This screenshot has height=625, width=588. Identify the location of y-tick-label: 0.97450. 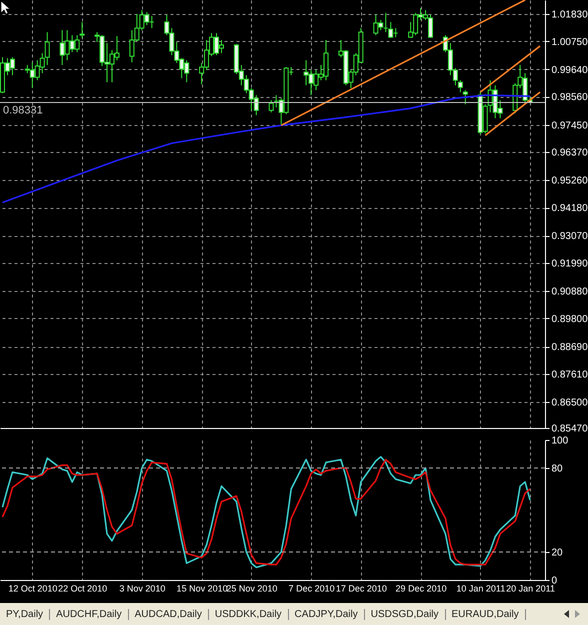
(570, 126).